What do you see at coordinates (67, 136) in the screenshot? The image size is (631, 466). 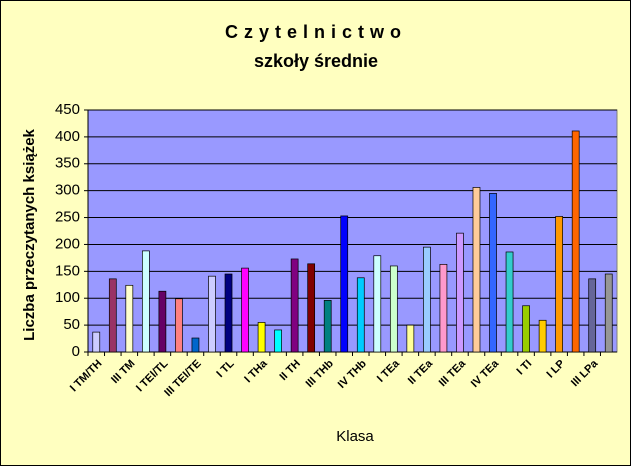 I see `y-tick-label: 400` at bounding box center [67, 136].